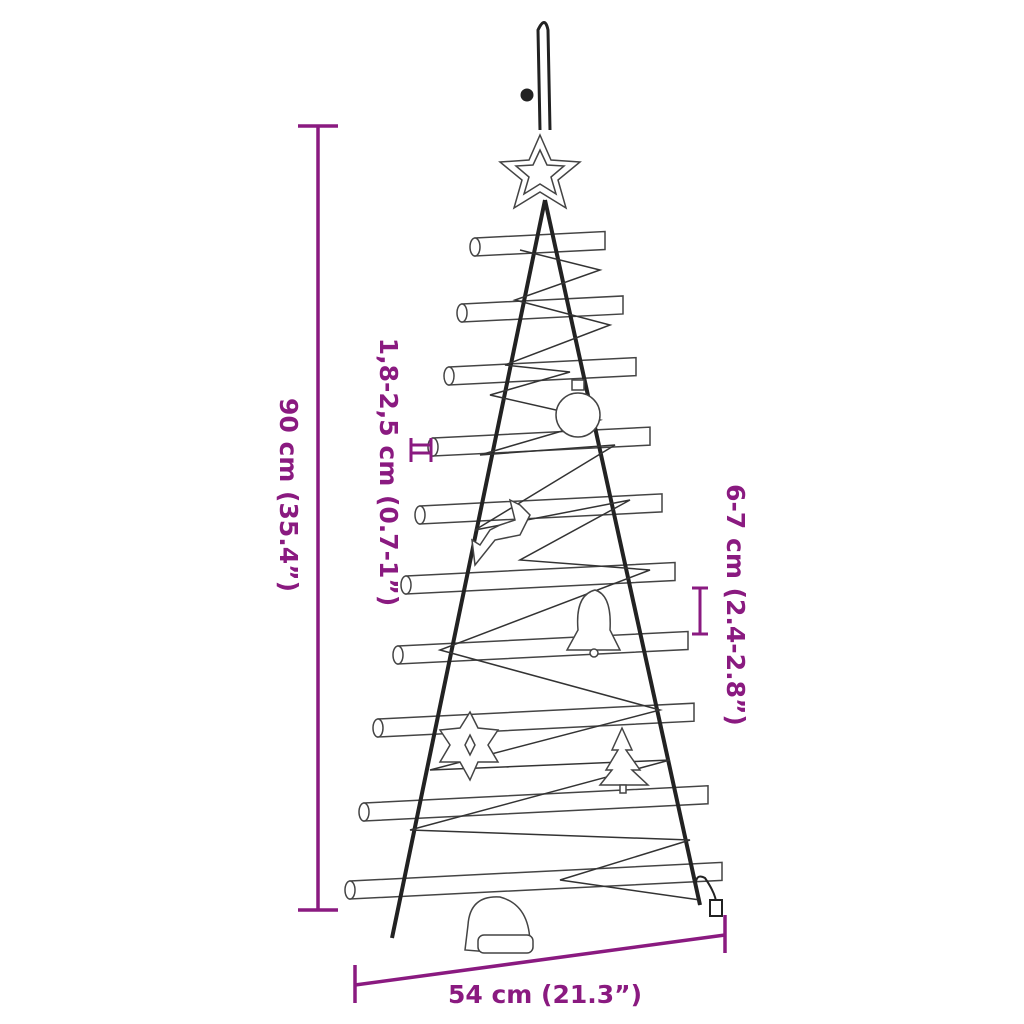  I want to click on width-label: 54 cm (21.3”), so click(545, 994).